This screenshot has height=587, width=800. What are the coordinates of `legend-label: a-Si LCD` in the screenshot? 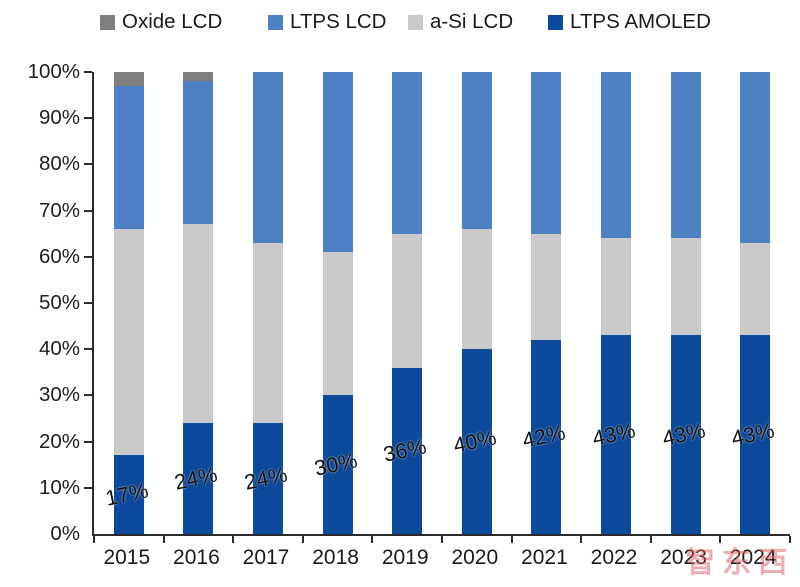 It's located at (472, 21).